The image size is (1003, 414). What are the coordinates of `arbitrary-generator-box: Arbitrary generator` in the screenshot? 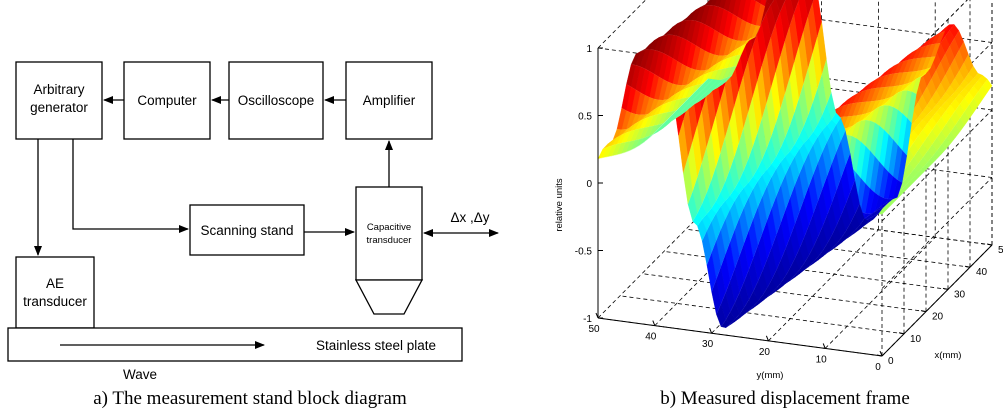 It's located at (59, 100).